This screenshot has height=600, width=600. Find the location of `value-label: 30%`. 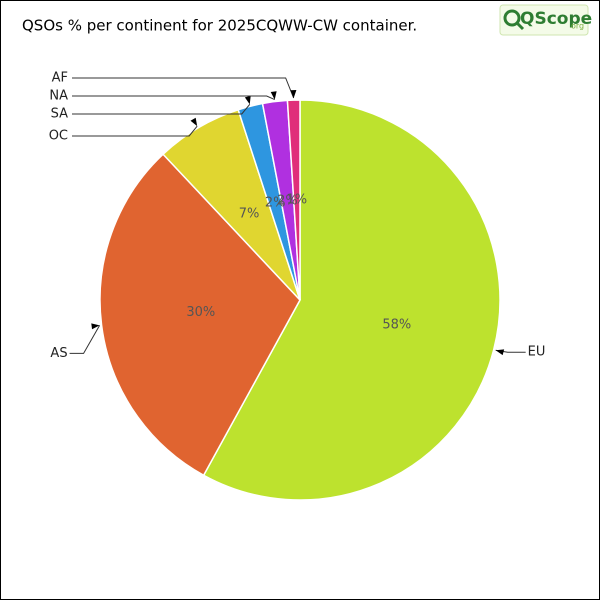

value-label: 30% is located at coordinates (200, 312).